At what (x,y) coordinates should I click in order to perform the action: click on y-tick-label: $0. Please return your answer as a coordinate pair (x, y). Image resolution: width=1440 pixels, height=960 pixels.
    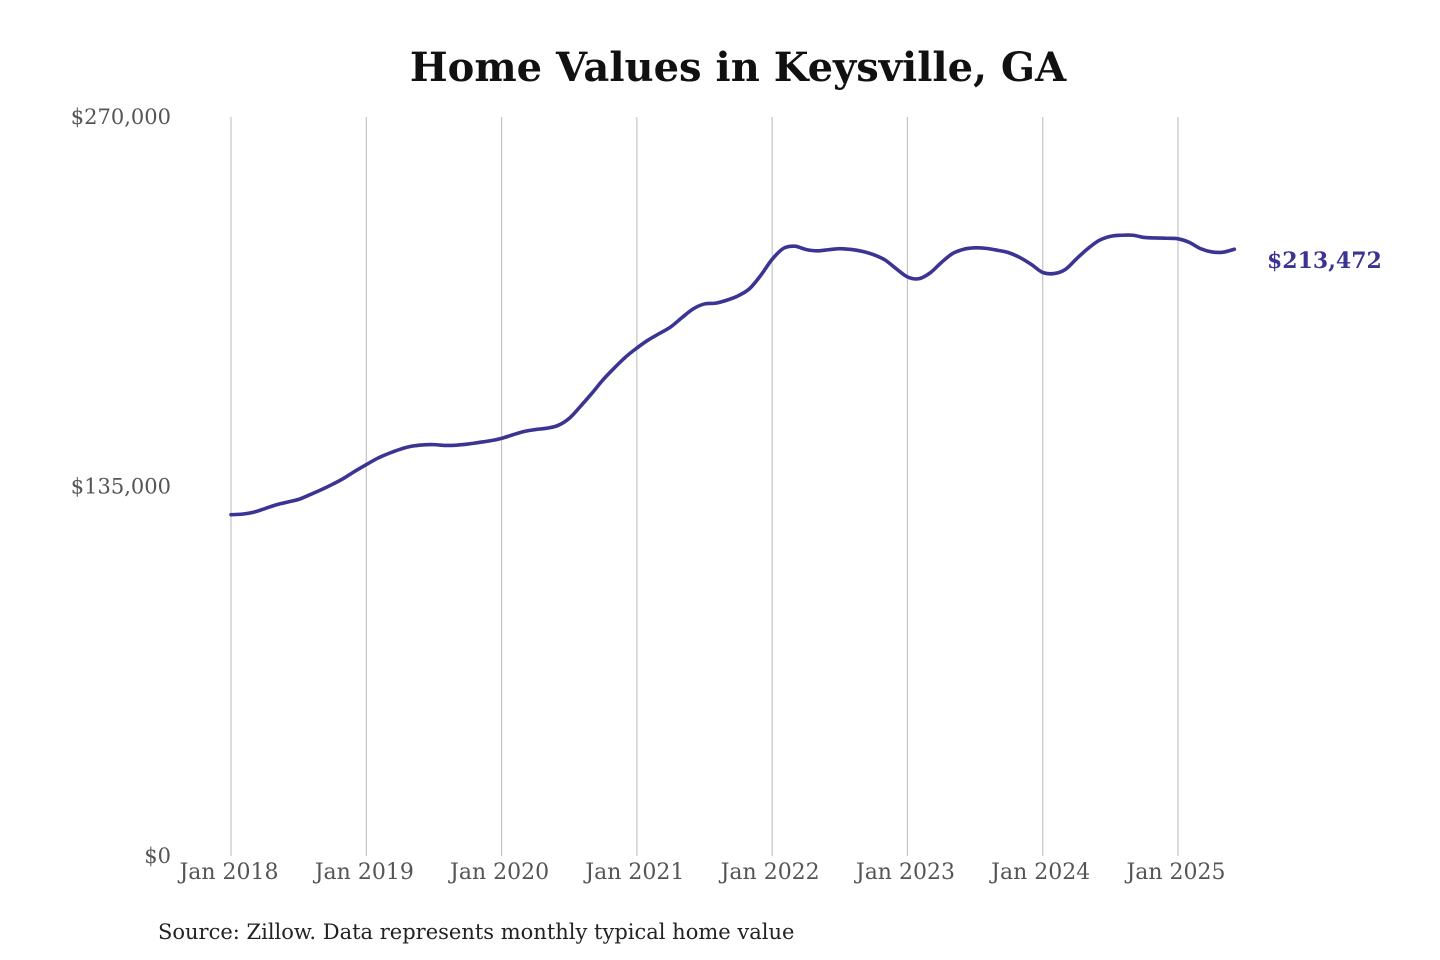
    Looking at the image, I should click on (157, 856).